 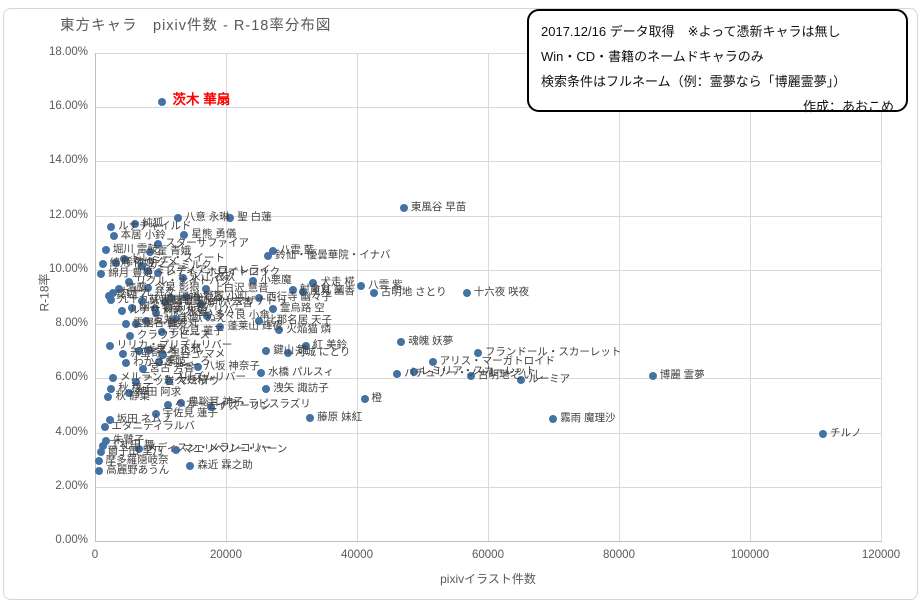 I want to click on data-point-label: メルラン・プリズムリバー, so click(x=183, y=377).